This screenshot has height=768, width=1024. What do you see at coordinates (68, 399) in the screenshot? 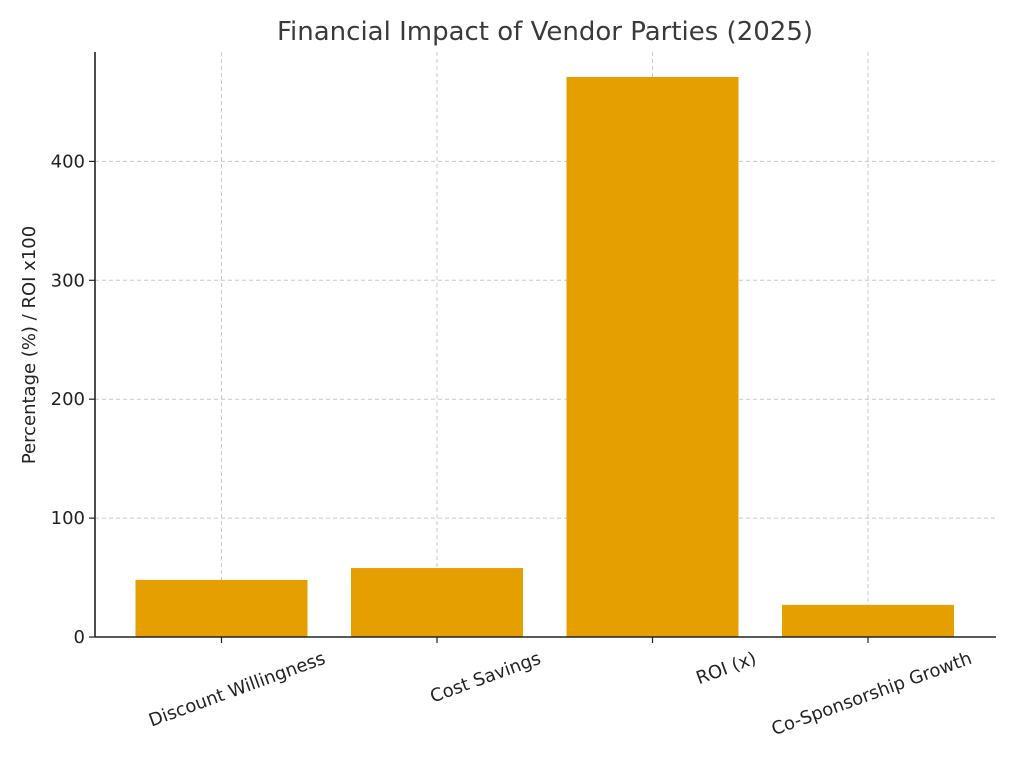
I see `y-tick-label: 200` at bounding box center [68, 399].